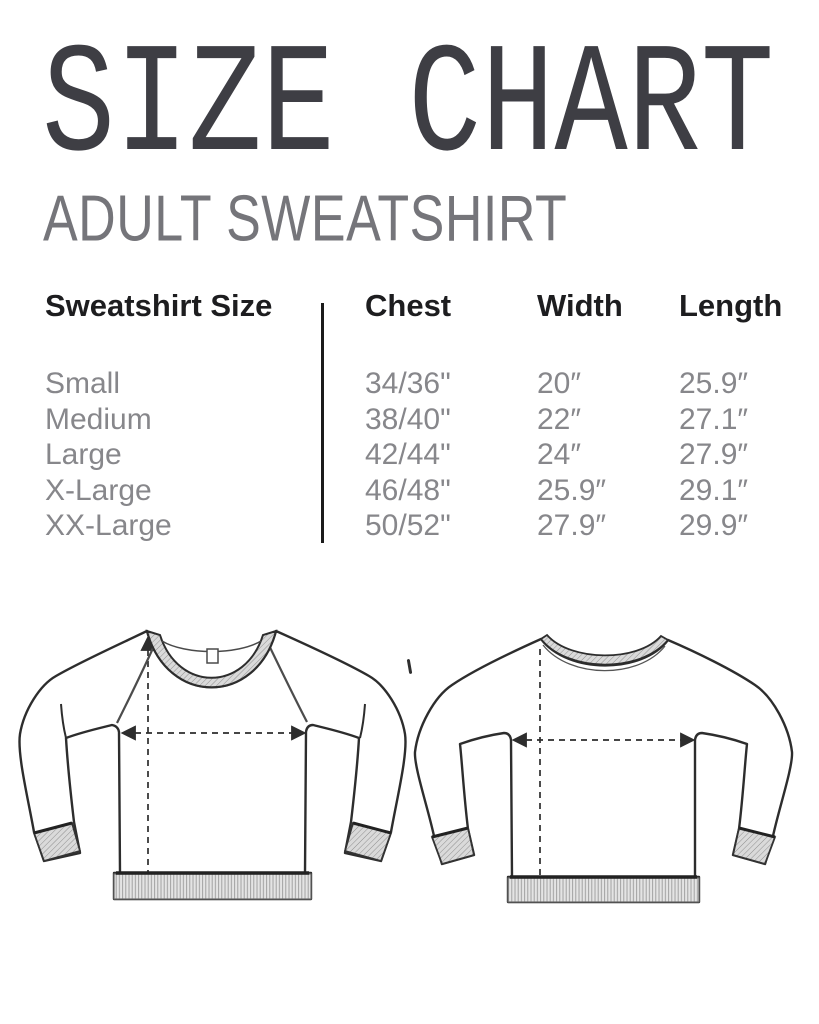 The width and height of the screenshot is (819, 1024). Describe the element at coordinates (714, 525) in the screenshot. I see `cell-length: 29.9″` at that location.